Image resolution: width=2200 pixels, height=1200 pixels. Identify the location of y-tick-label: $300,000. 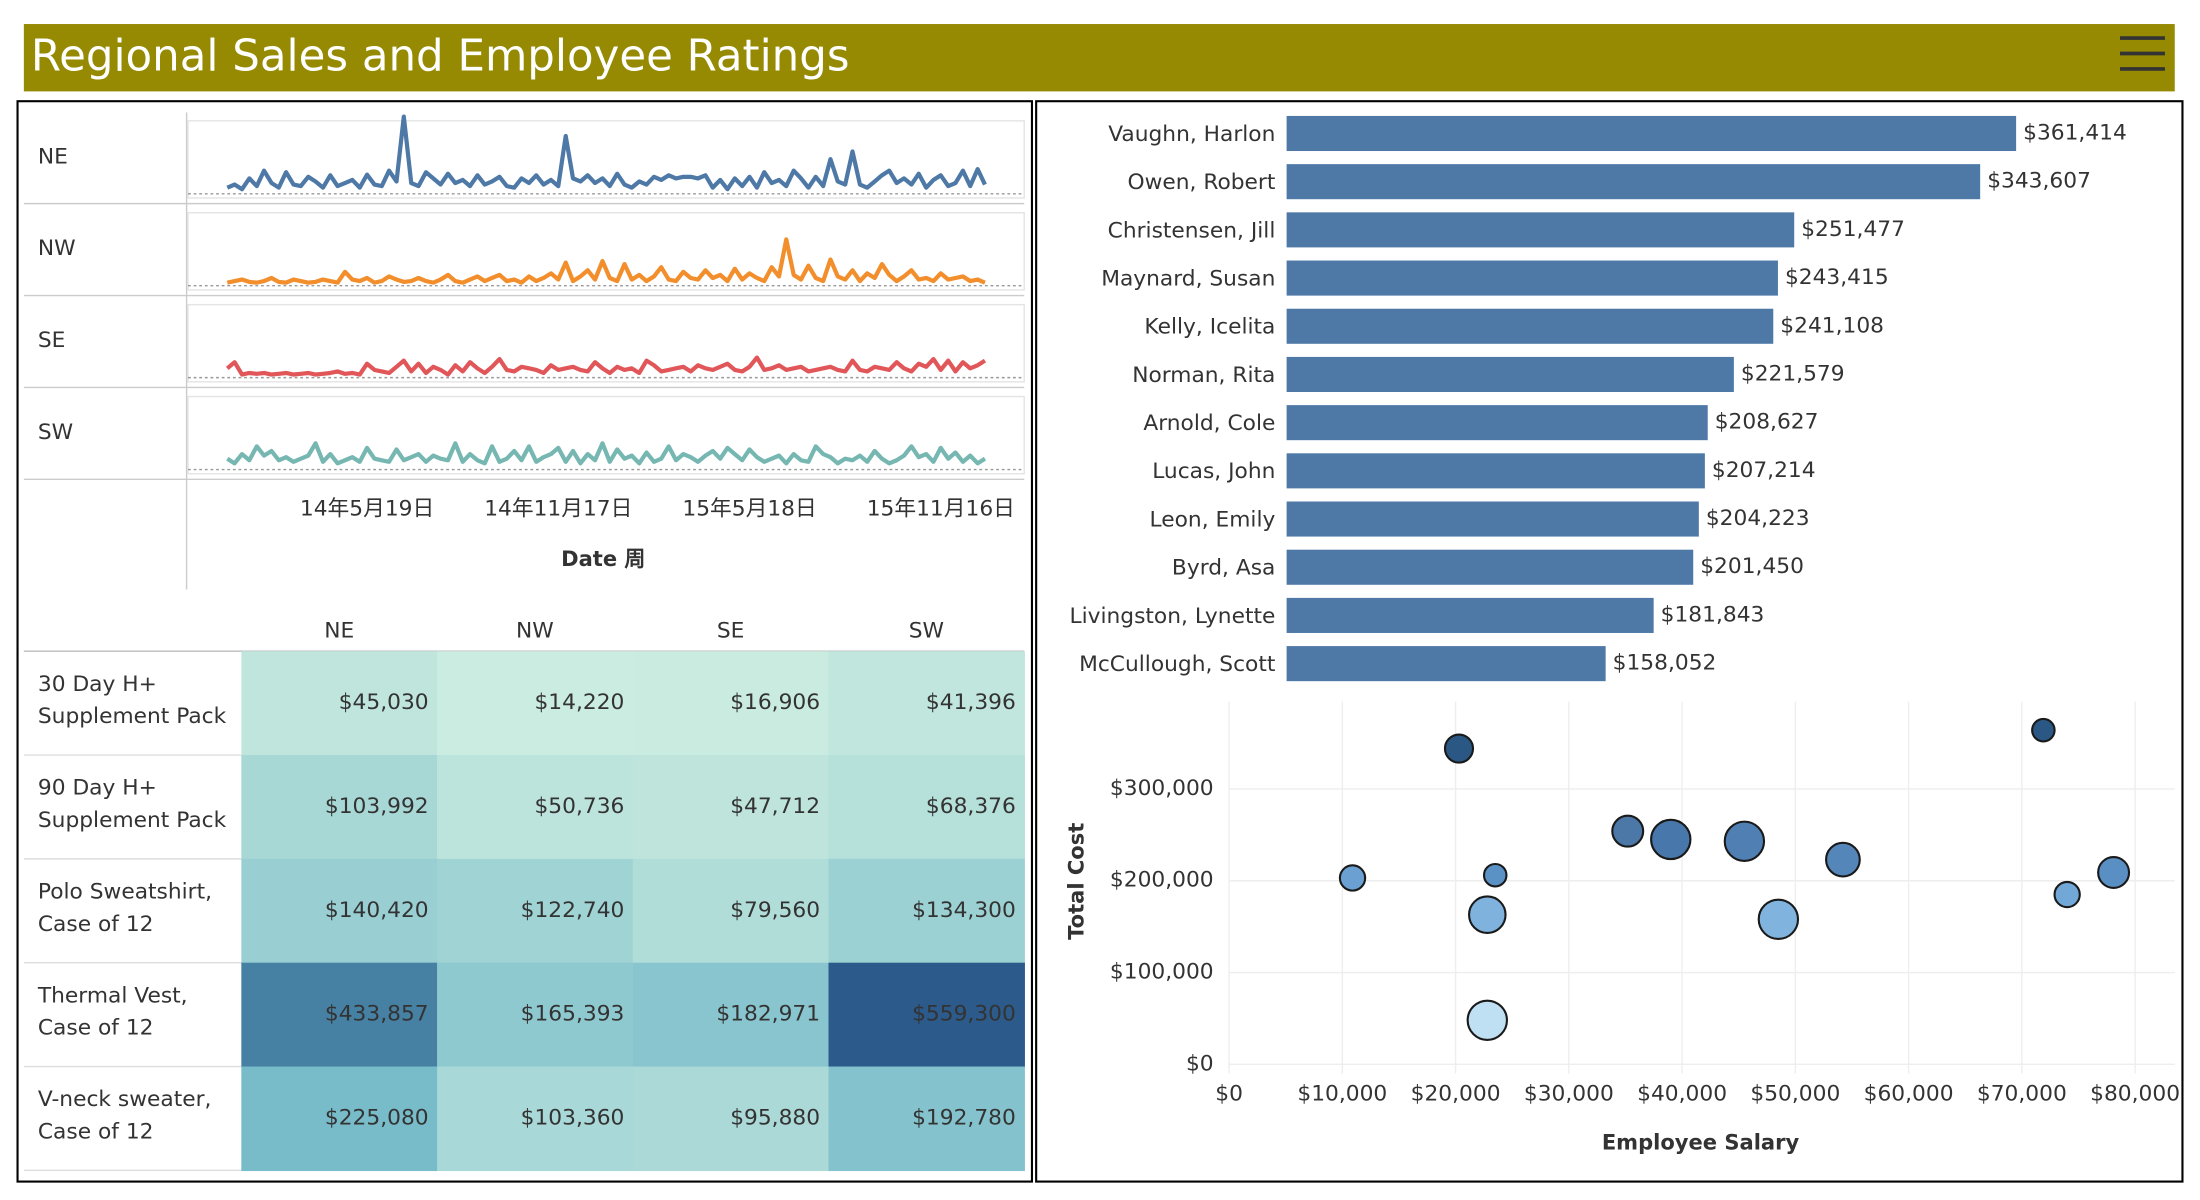
(1162, 788).